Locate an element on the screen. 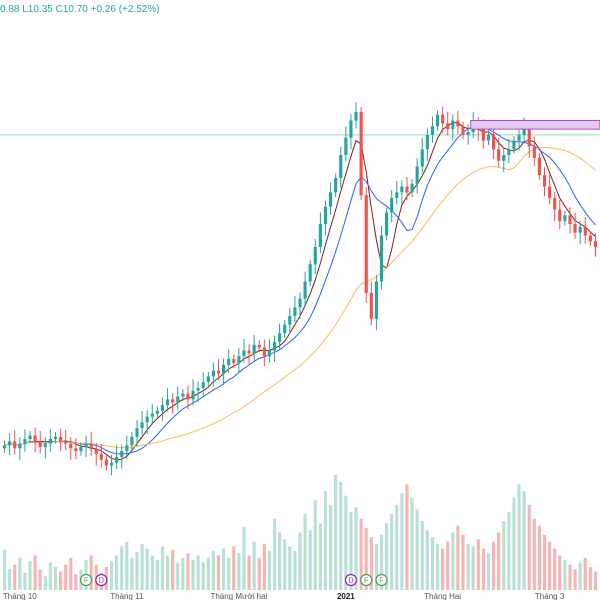  event-label: D is located at coordinates (101, 581).